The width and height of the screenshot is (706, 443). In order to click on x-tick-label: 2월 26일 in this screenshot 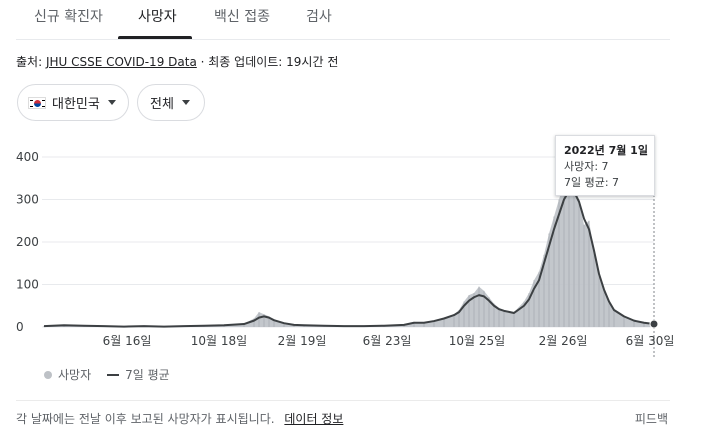, I will do `click(563, 341)`.